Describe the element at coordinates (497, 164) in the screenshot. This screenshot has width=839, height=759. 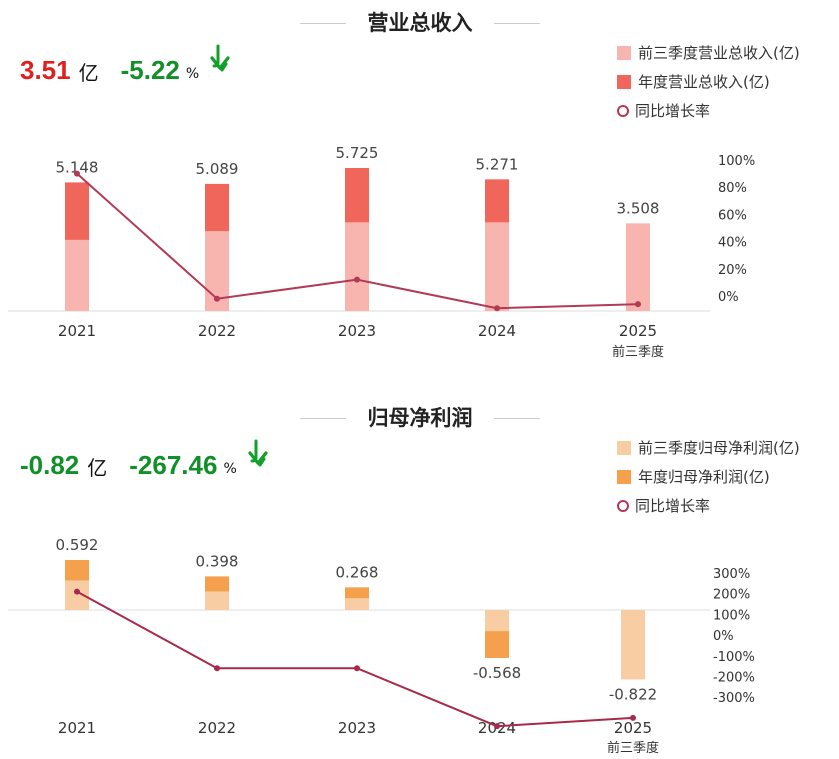
I see `bar-value-label: 5.271` at that location.